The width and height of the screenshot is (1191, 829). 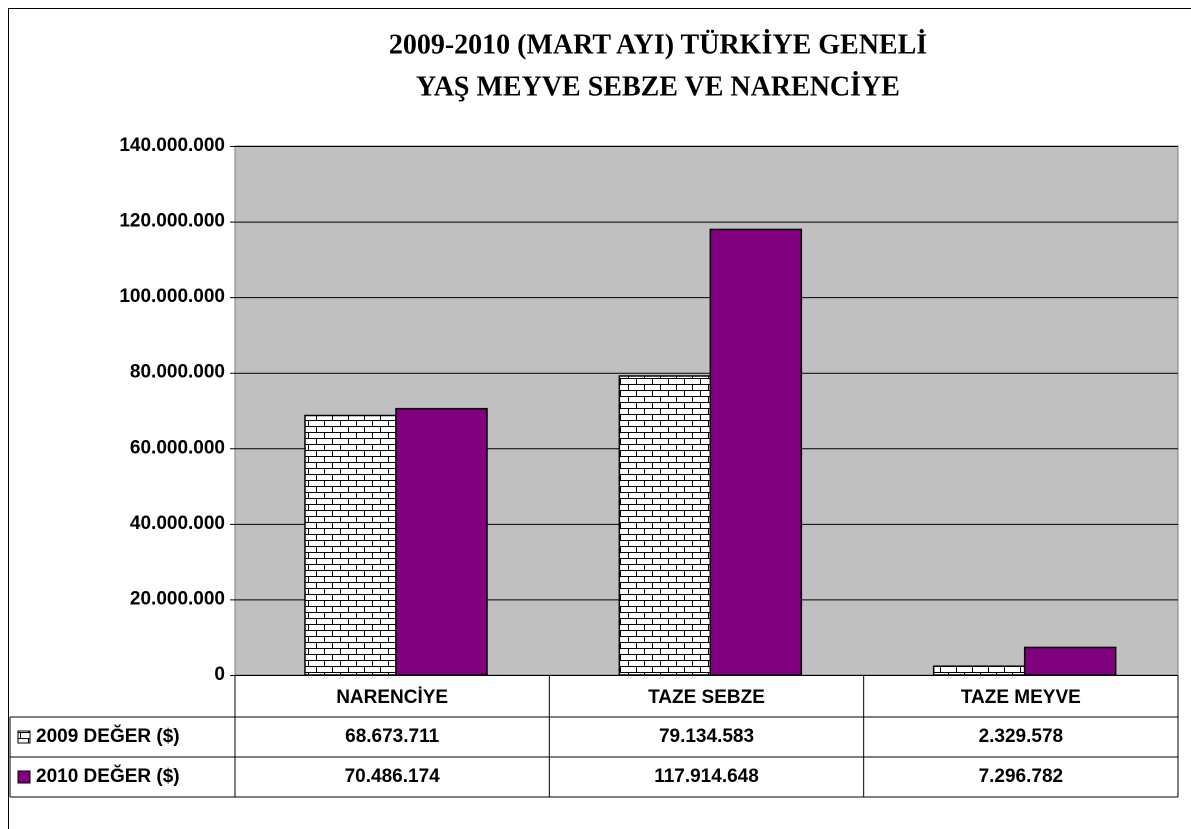 What do you see at coordinates (658, 86) in the screenshot?
I see `chart-title: YAŞ MEYVE SEBZE VE NARENCİYE` at bounding box center [658, 86].